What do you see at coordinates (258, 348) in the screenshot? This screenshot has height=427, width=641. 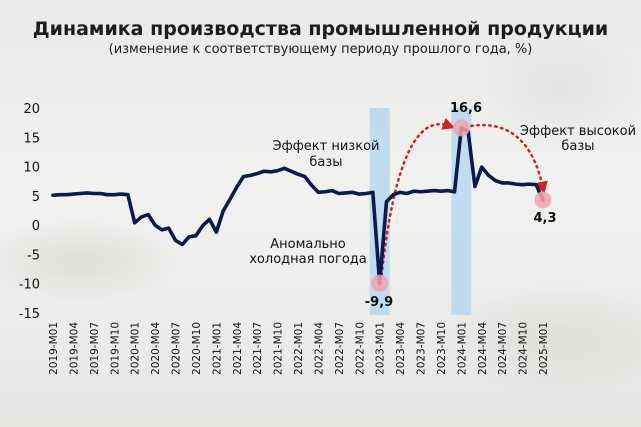 I see `x-tick-label: 2021-M07` at bounding box center [258, 348].